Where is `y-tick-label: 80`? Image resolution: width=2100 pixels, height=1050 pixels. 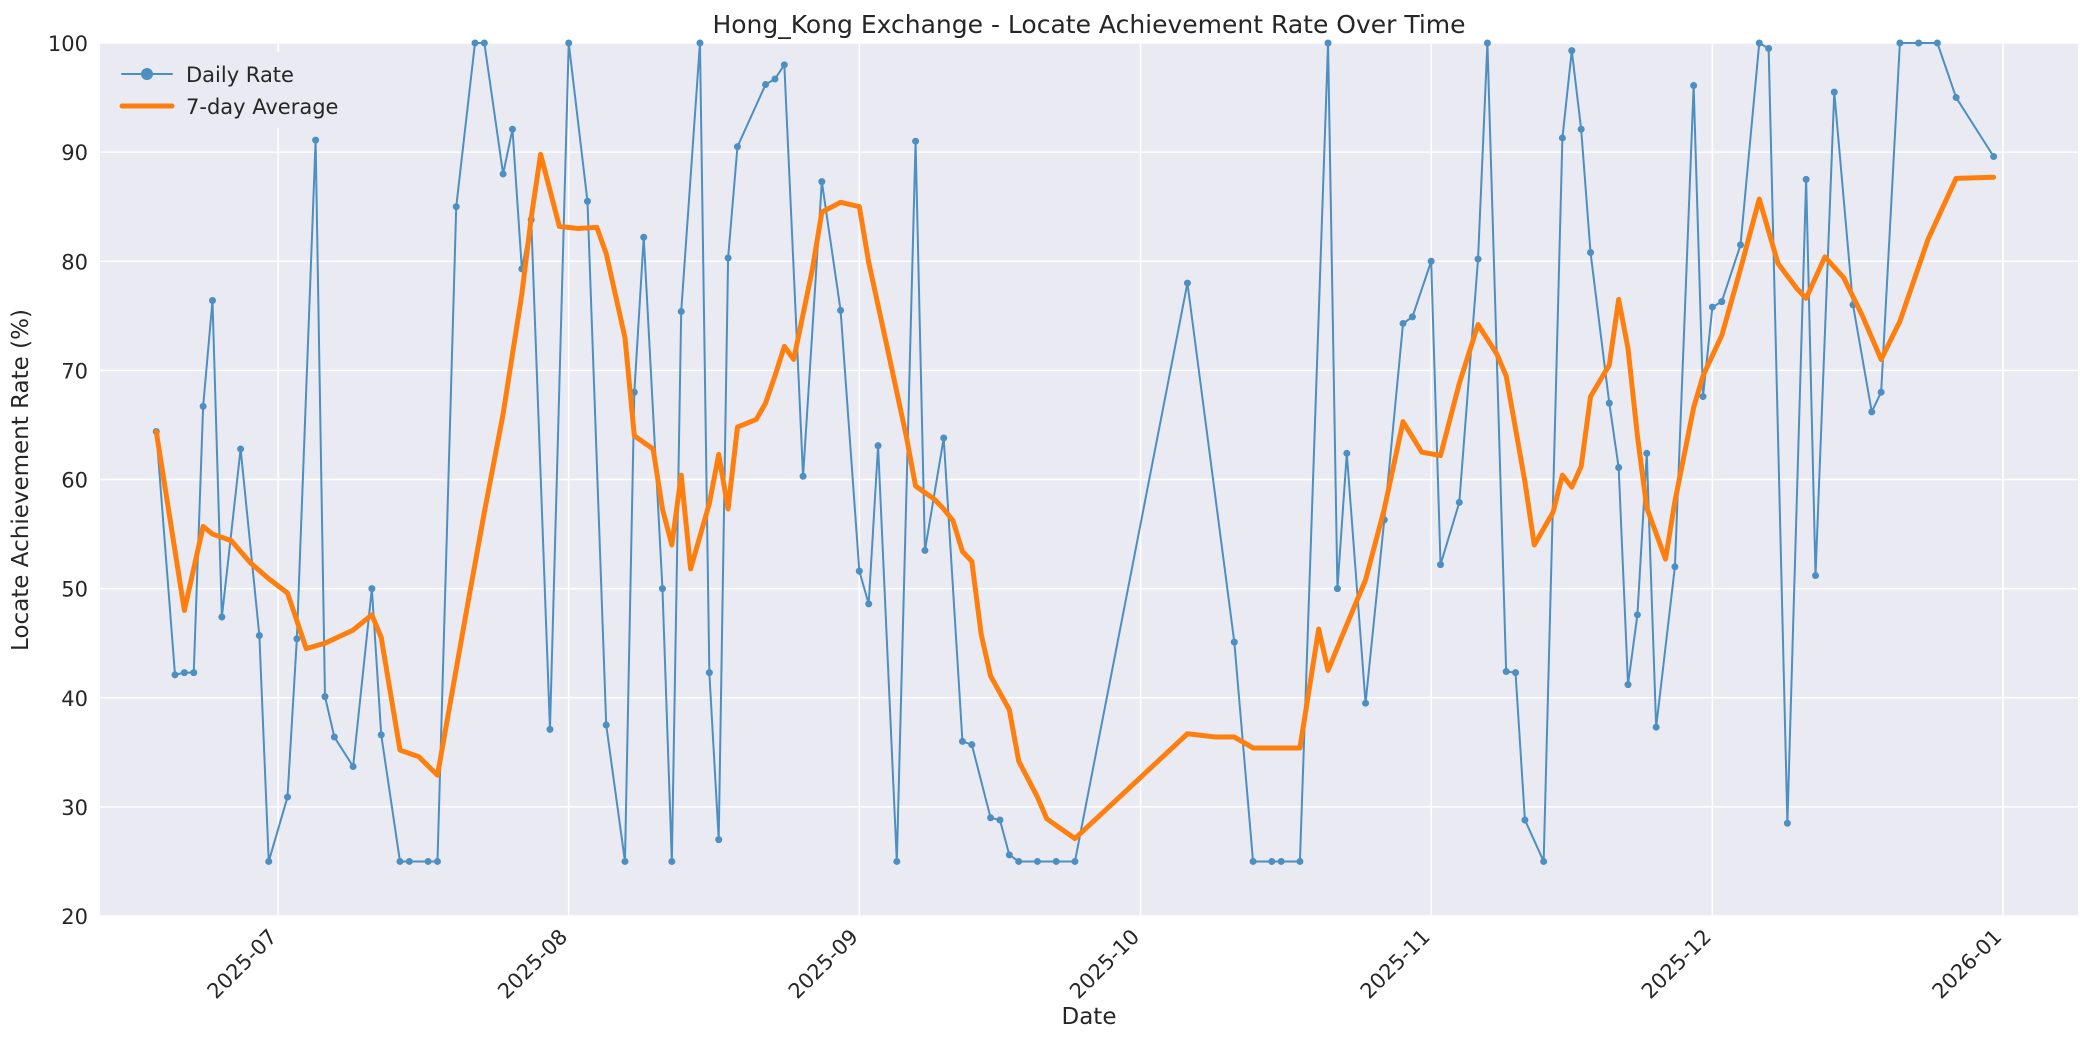 y-tick-label: 80 is located at coordinates (74, 262).